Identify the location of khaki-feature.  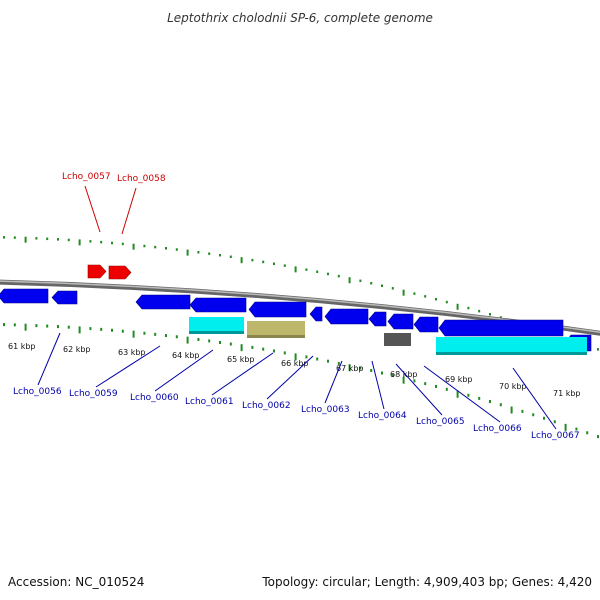
(276, 328).